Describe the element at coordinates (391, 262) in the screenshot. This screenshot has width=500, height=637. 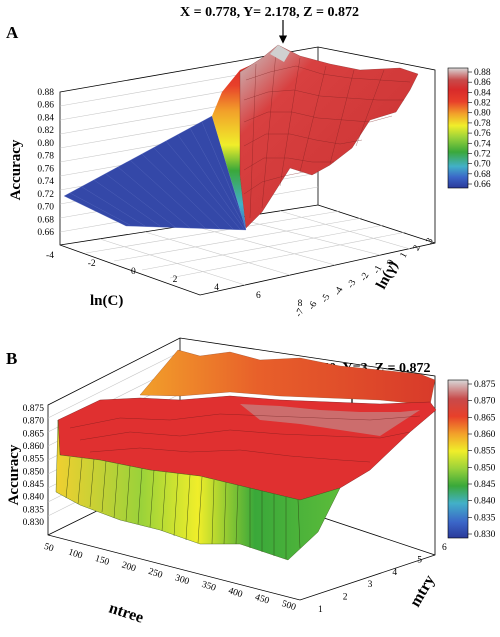
I see `panel-a-y-tick-label: 0` at that location.